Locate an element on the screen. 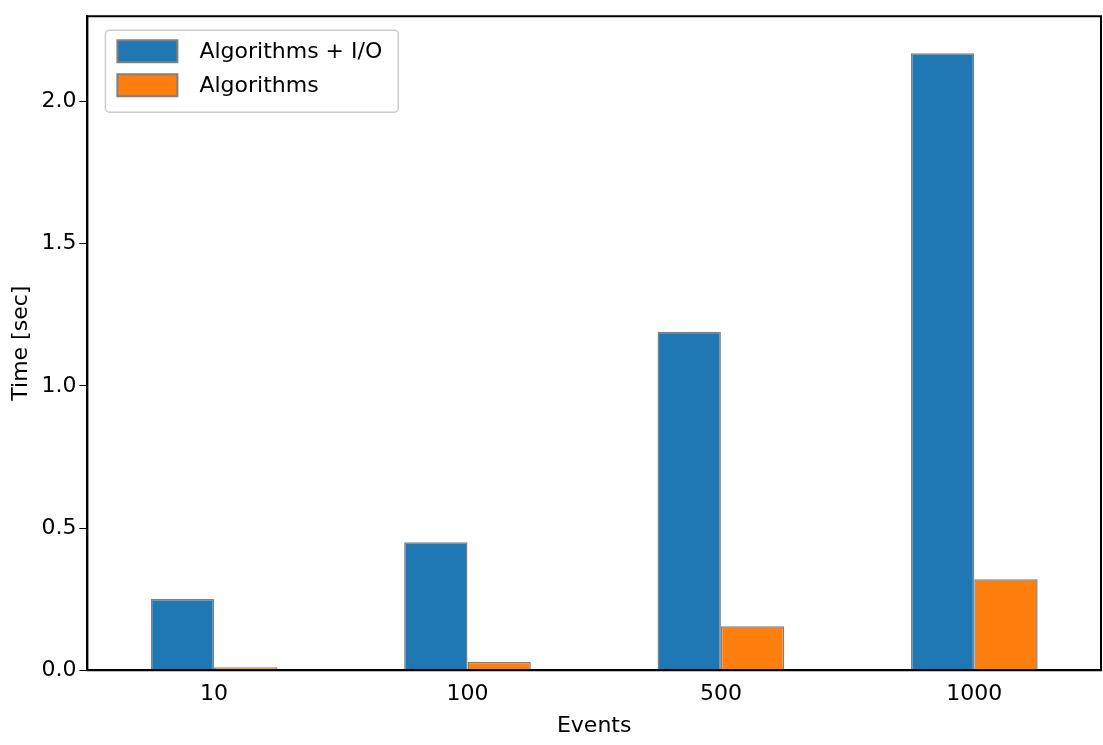 The image size is (1103, 745). y-tick-label: 0.5 is located at coordinates (59, 526).